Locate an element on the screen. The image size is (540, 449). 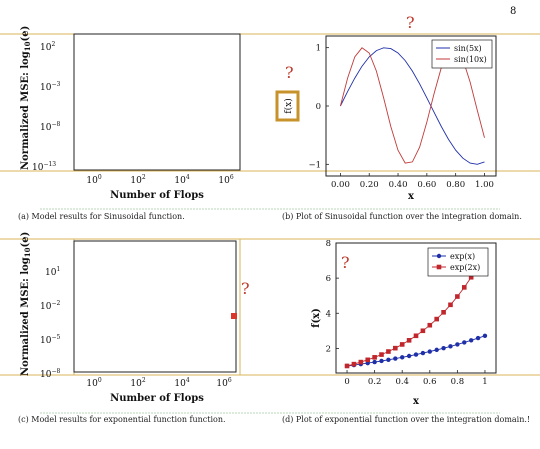
panel-d-legend: exp(x) exp(2x) is located at coordinates (458, 262).